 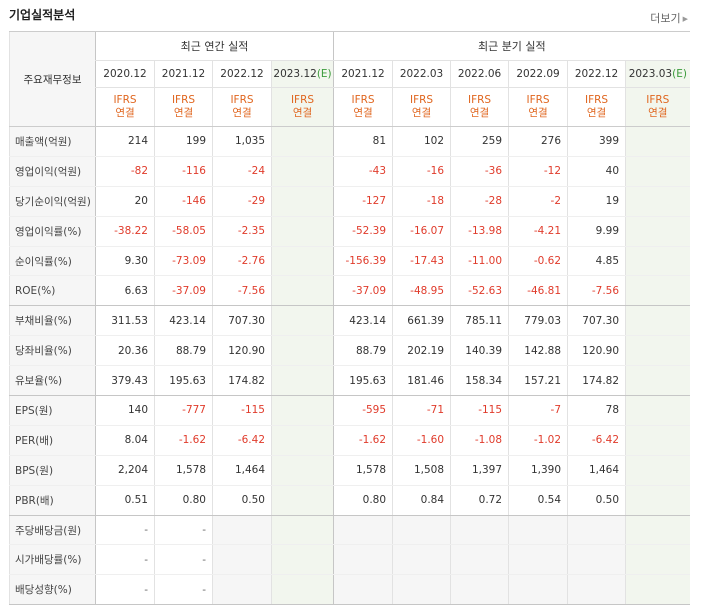 I want to click on more-link: 더보기 ▶, so click(x=669, y=18).